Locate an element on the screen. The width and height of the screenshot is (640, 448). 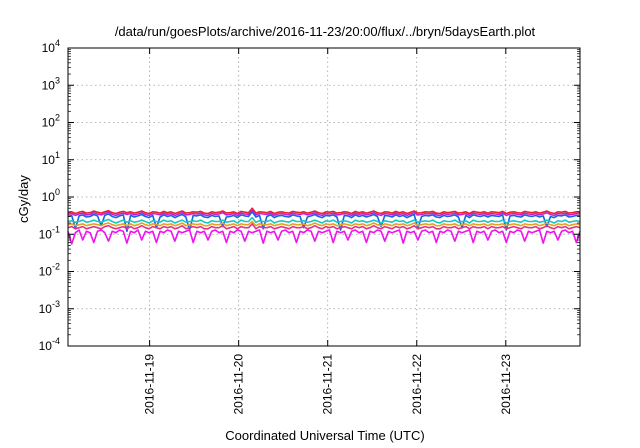
y-tick-label: 10⁻³ is located at coordinates (49, 307).